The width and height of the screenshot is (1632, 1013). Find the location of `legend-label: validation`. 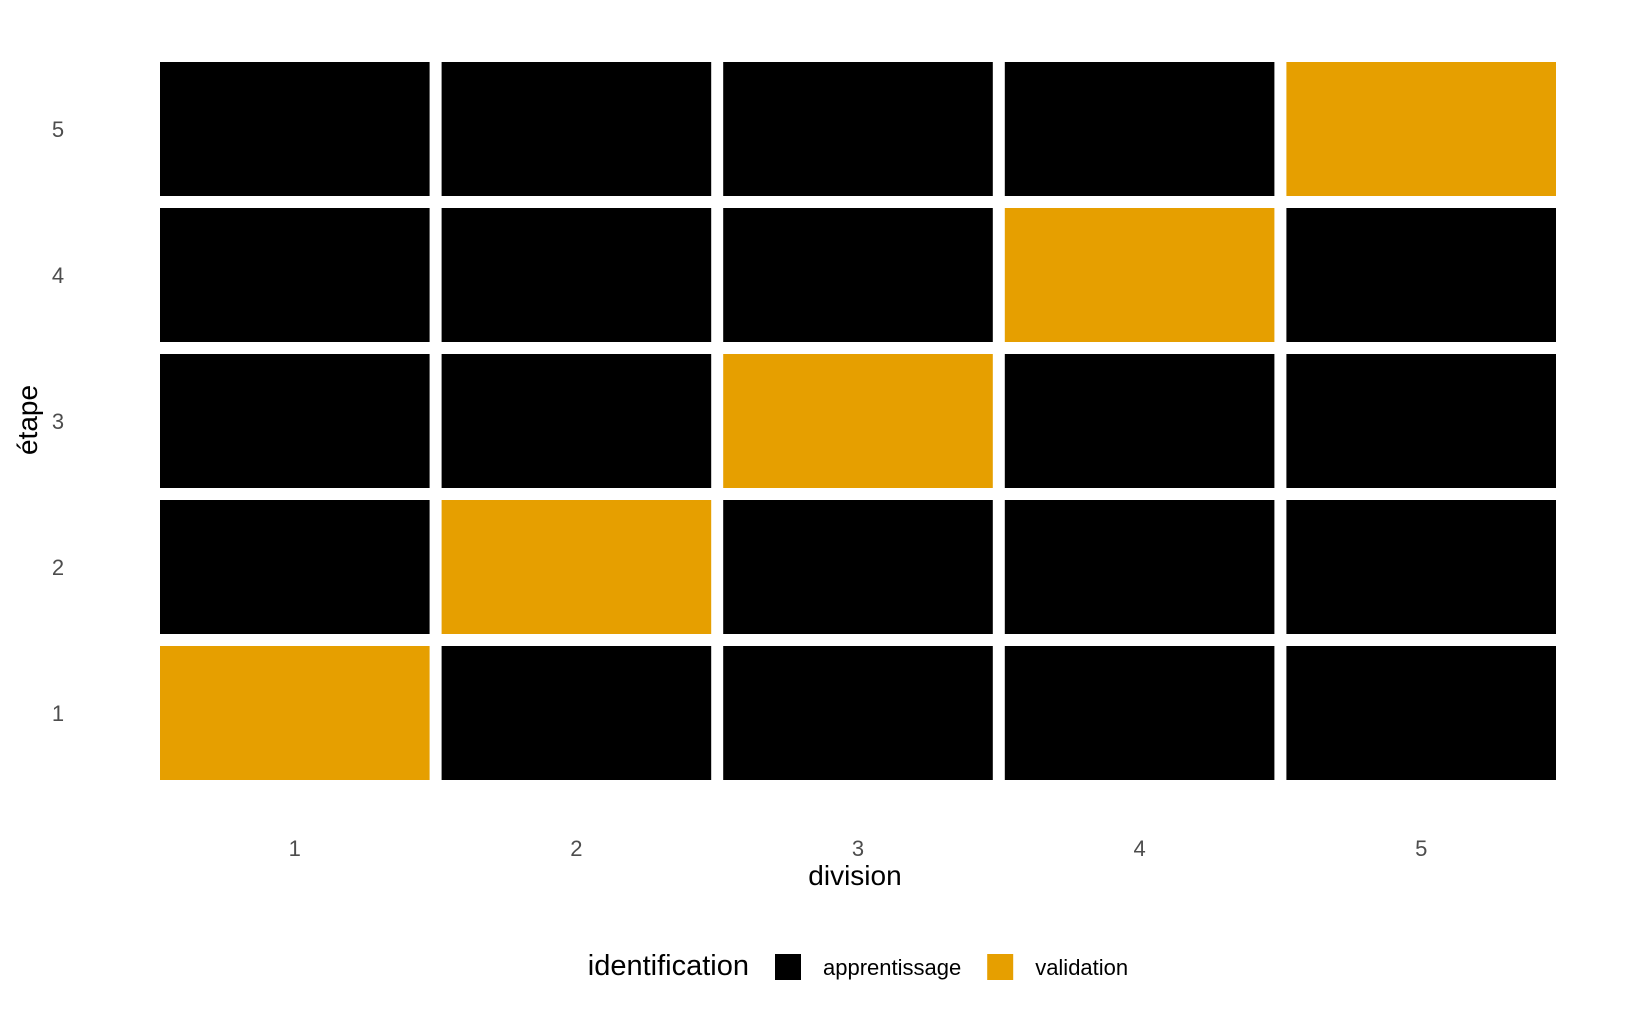

legend-label: validation is located at coordinates (1081, 967).